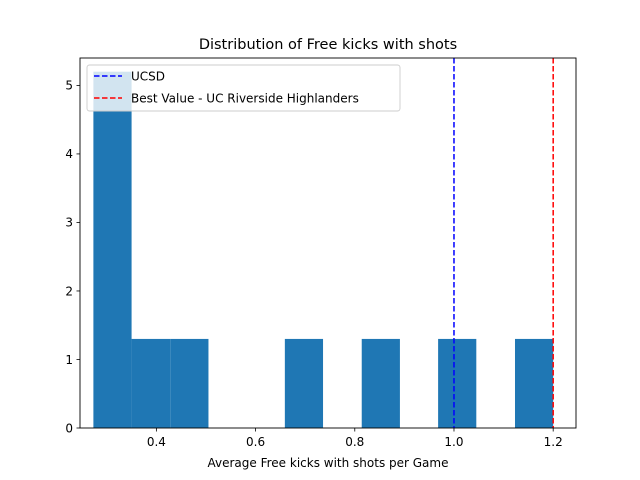 Image resolution: width=640 pixels, height=480 pixels. I want to click on y-tick-label: 0, so click(69, 428).